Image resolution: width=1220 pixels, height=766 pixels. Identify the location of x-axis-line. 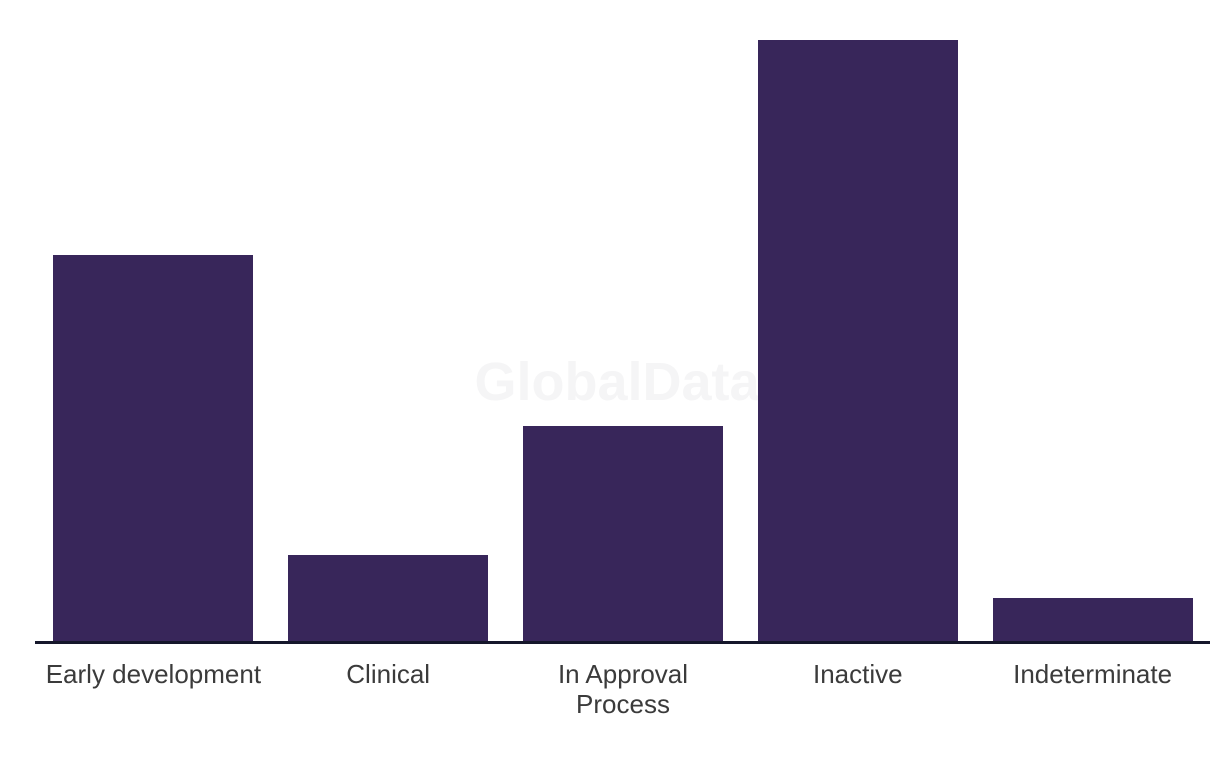
(622, 642).